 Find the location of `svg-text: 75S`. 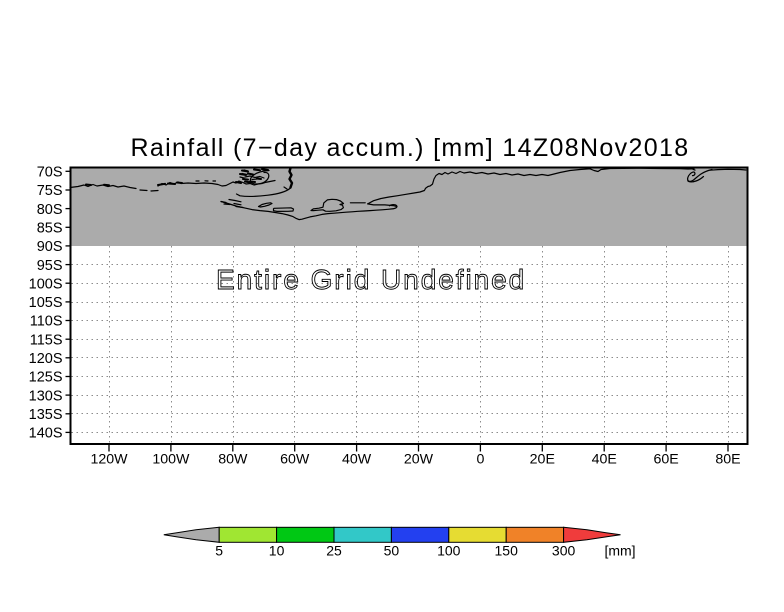

svg-text: 75S is located at coordinates (50, 191).